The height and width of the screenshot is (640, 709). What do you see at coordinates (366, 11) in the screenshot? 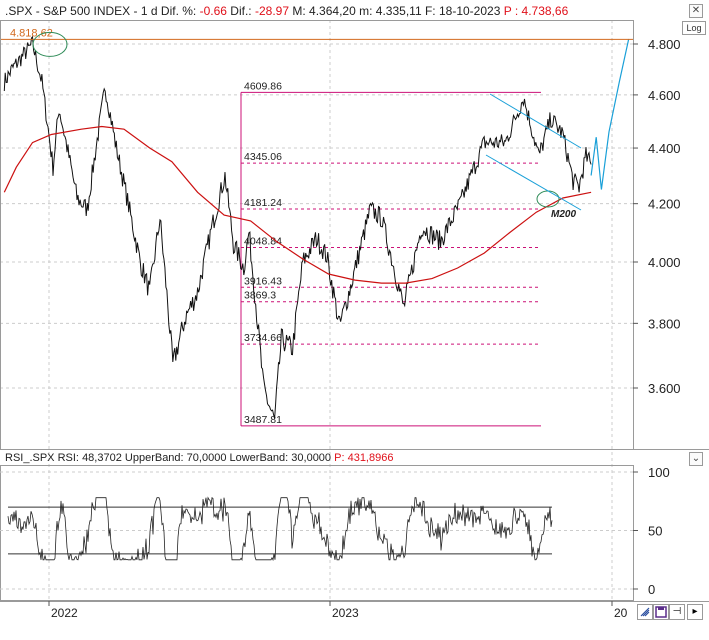
I see `min-label: m:` at bounding box center [366, 11].